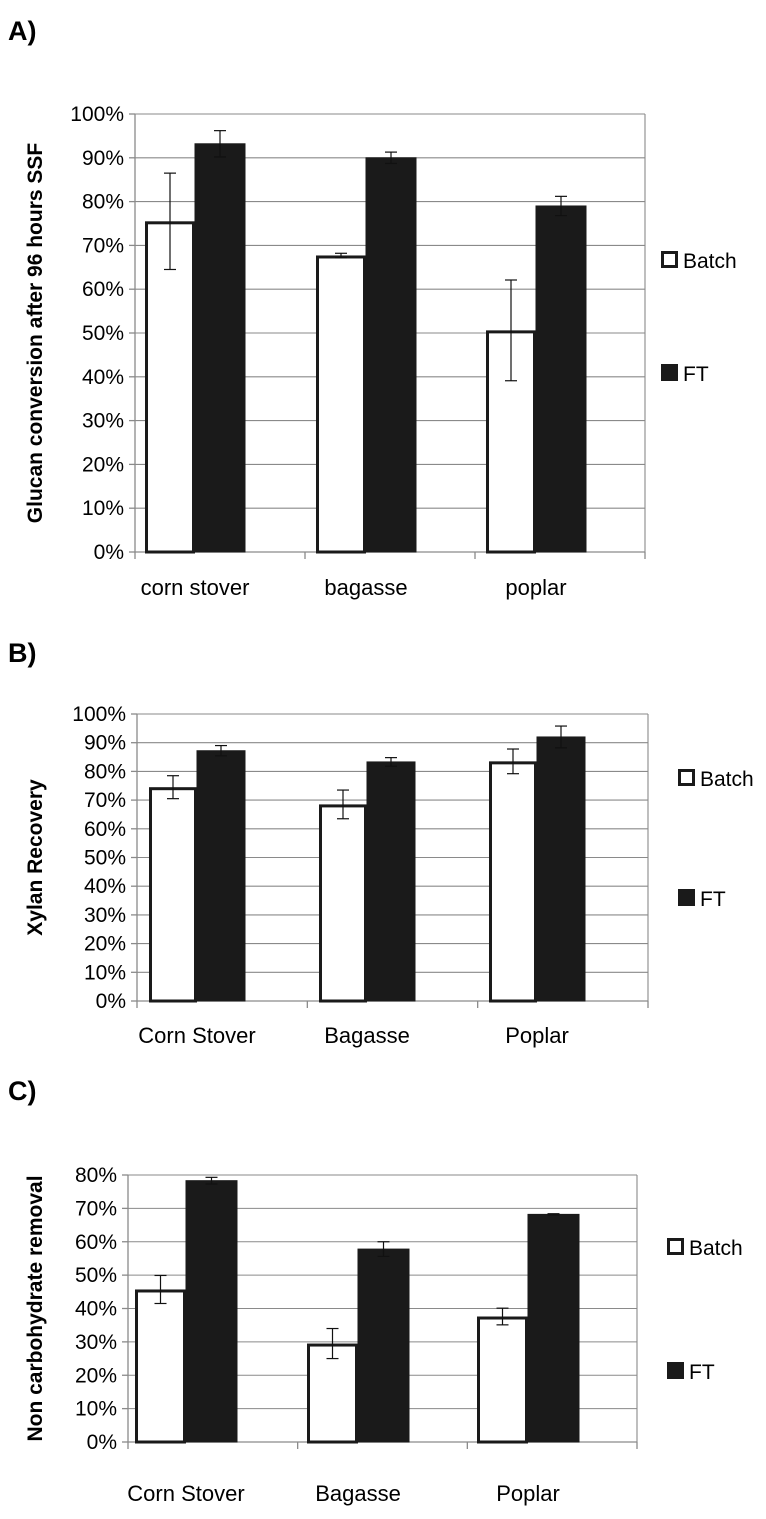 Image resolution: width=766 pixels, height=1519 pixels. Describe the element at coordinates (35, 333) in the screenshot. I see `y-axis-title: Glucan conversion after 96 hours SSF` at that location.